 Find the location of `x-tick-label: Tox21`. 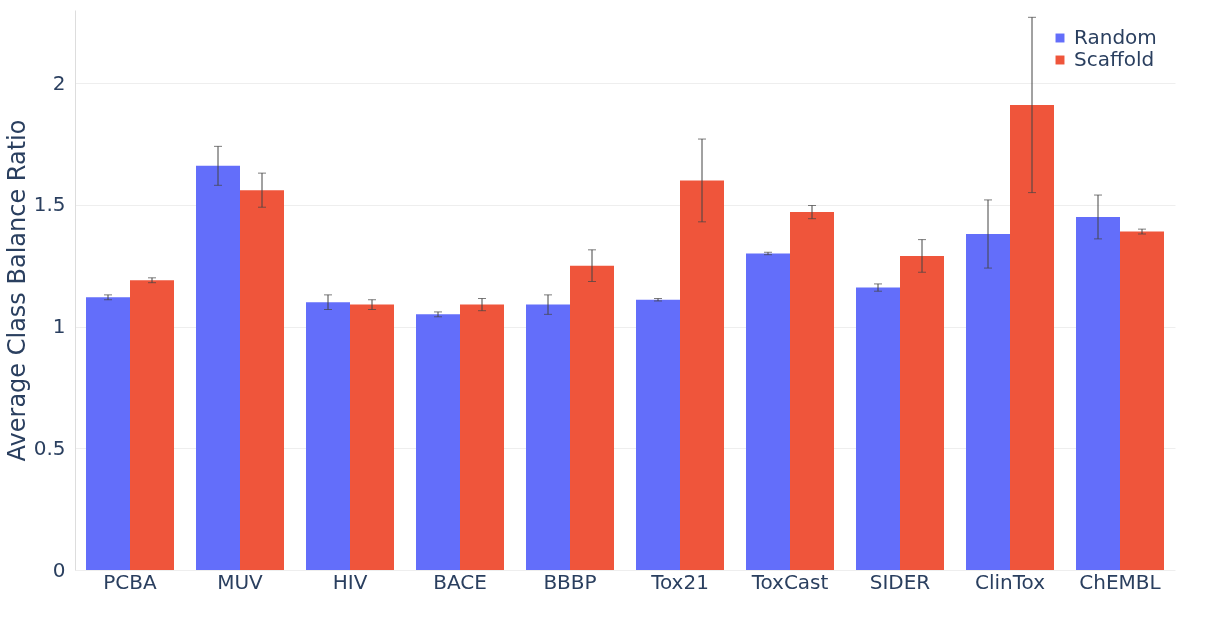

x-tick-label: Tox21 is located at coordinates (679, 581).